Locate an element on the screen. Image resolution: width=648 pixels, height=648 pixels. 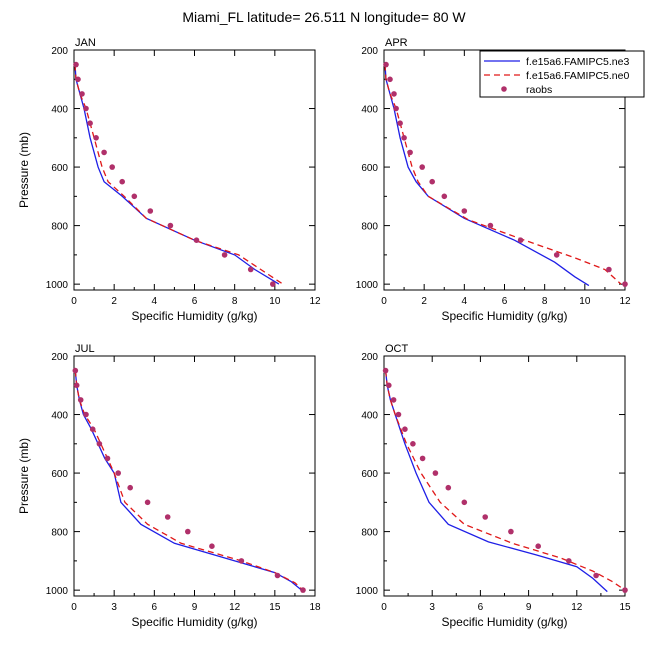
legend-box is located at coordinates (562, 74).